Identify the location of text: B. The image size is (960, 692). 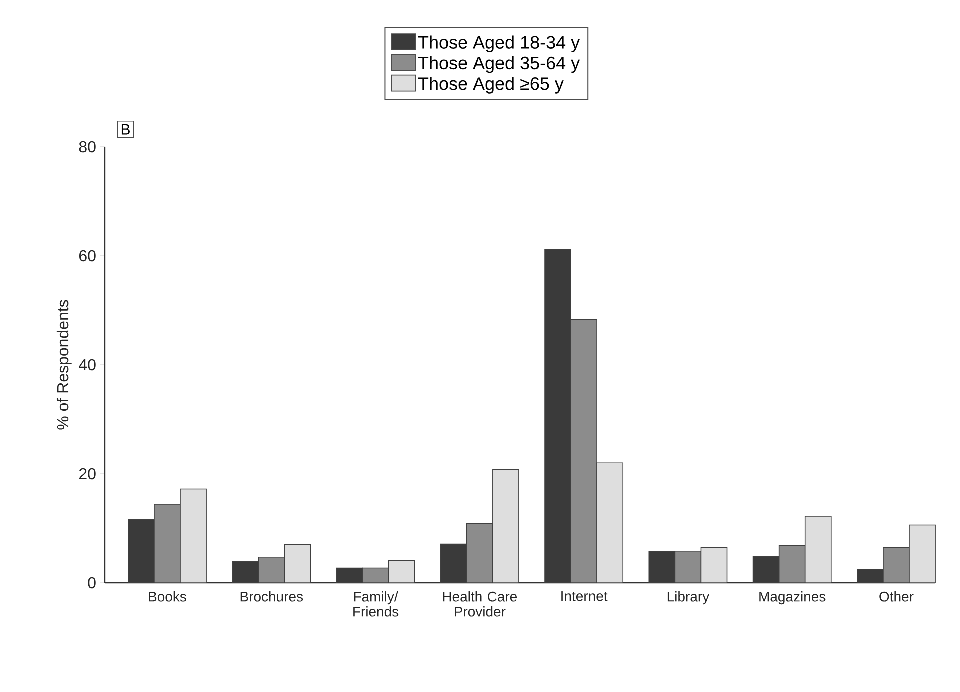
(126, 129).